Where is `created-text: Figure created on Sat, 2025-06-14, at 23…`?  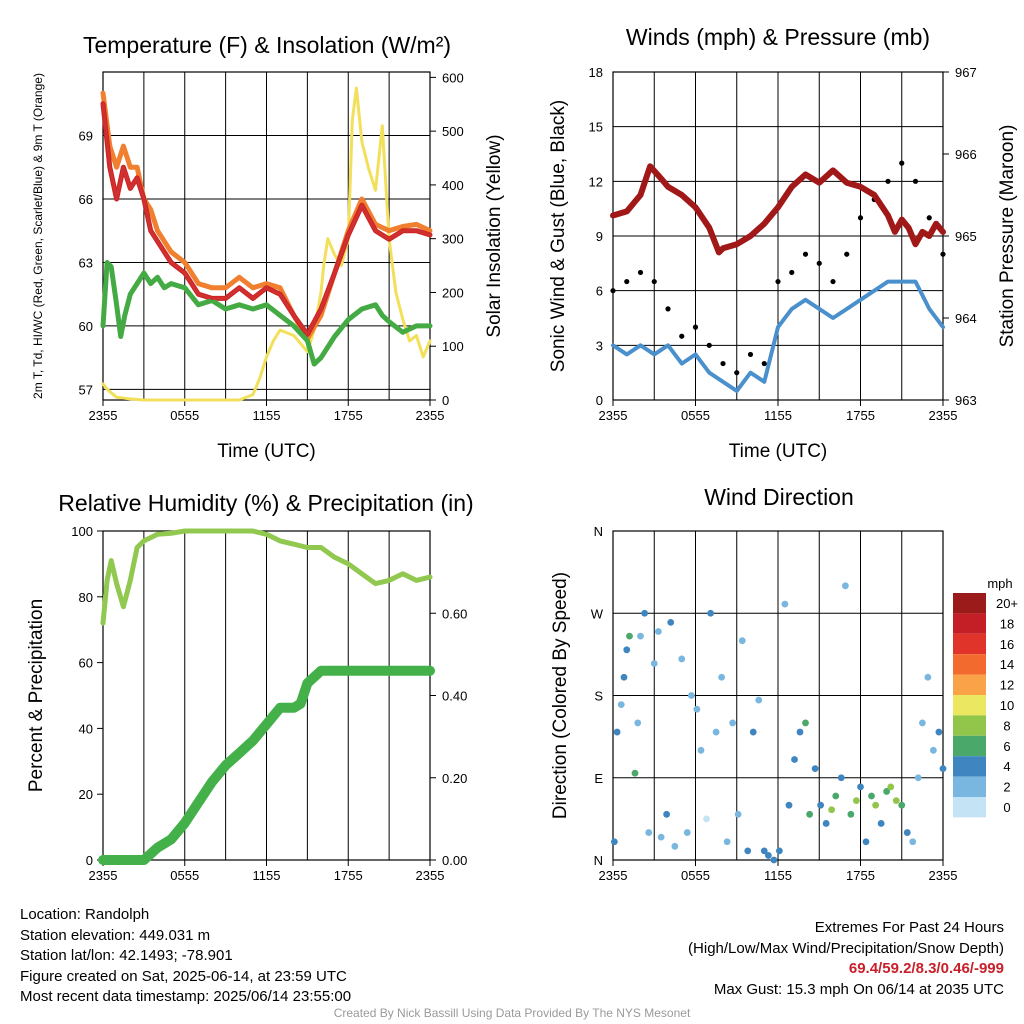
created-text: Figure created on Sat, 2025-06-14, at 23… is located at coordinates (183, 976).